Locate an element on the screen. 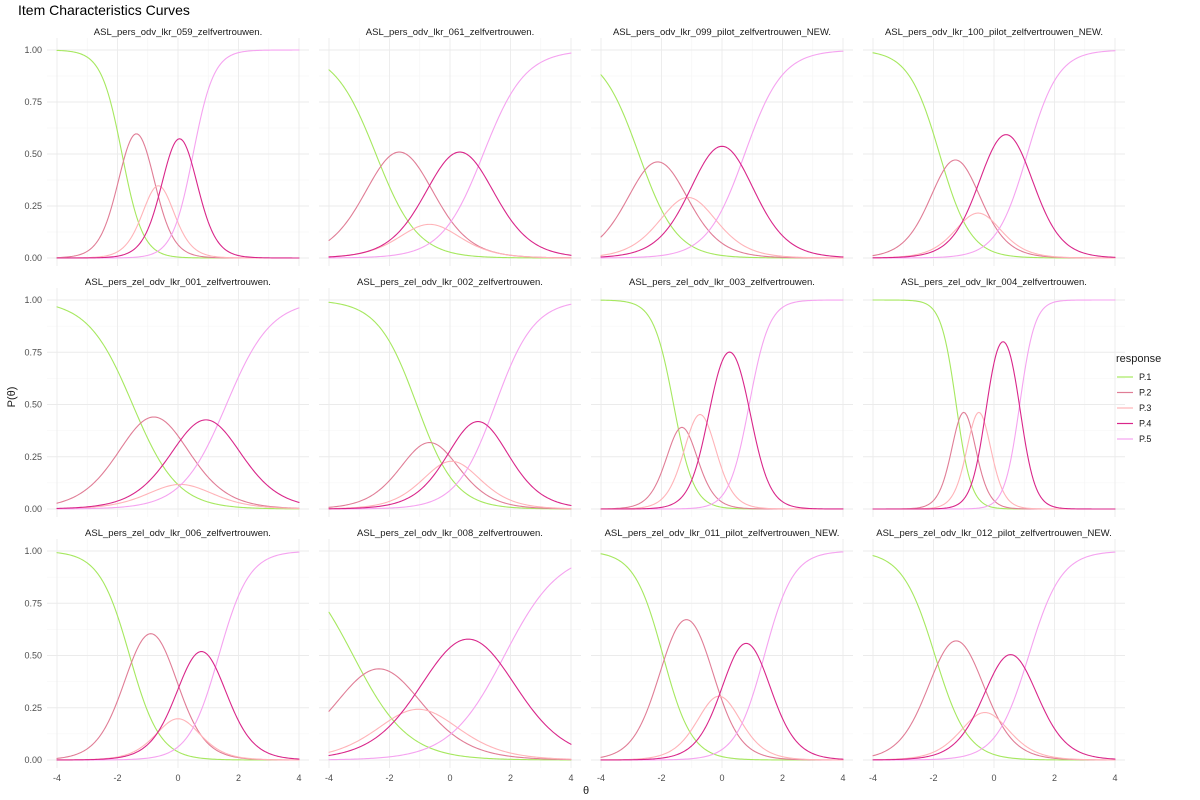 The width and height of the screenshot is (1200, 800). legend-label: P.3 is located at coordinates (1145, 408).